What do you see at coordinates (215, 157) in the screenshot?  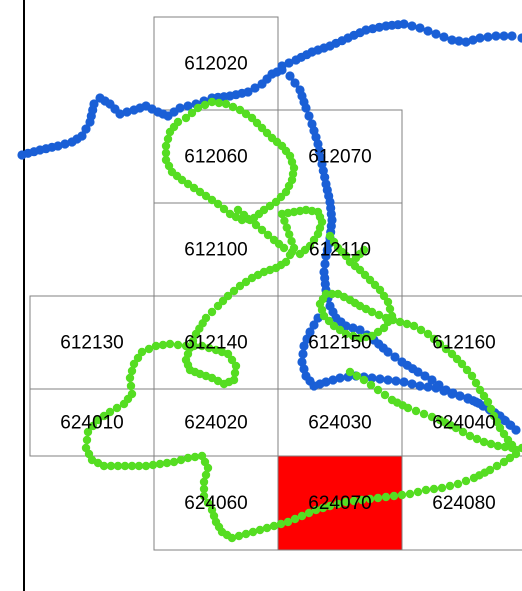 I see `grid-cell-label-612060: 612060` at bounding box center [215, 157].